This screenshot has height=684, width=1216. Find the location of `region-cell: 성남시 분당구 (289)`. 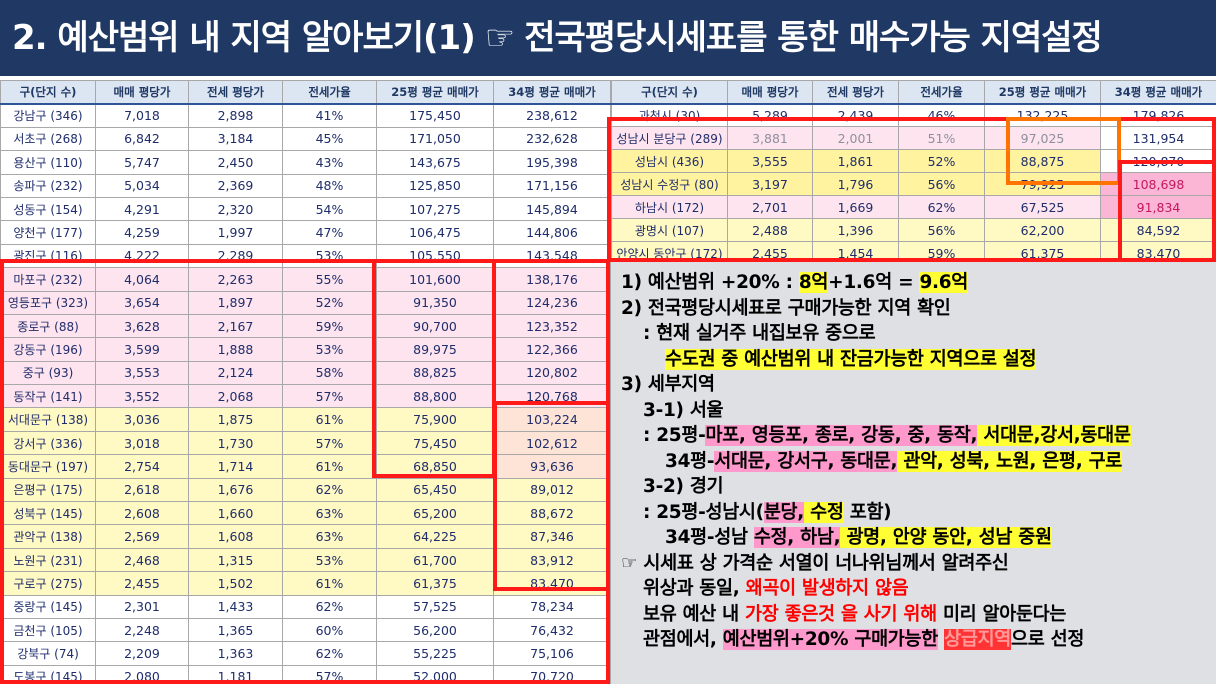

region-cell: 성남시 분당구 (289) is located at coordinates (669, 138).